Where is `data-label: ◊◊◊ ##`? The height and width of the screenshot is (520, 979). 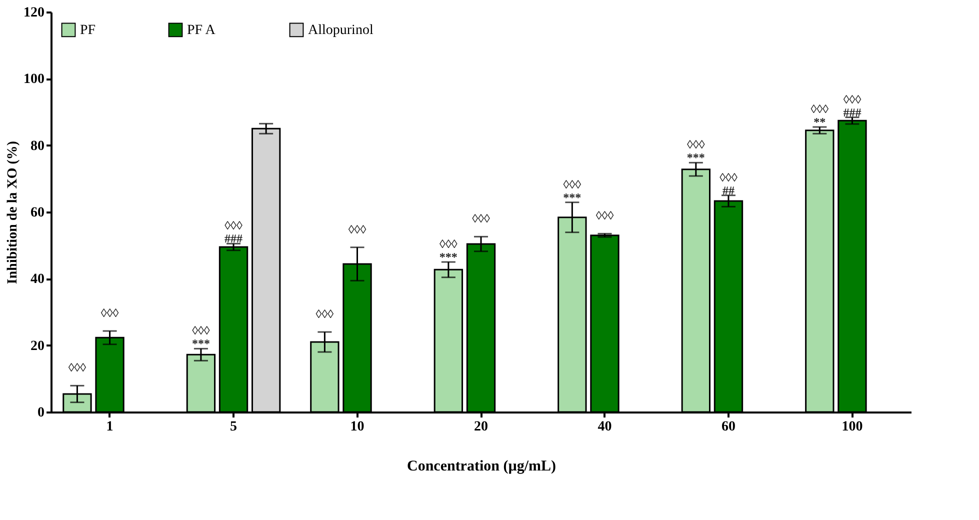
data-label: ◊◊◊ ## is located at coordinates (729, 184).